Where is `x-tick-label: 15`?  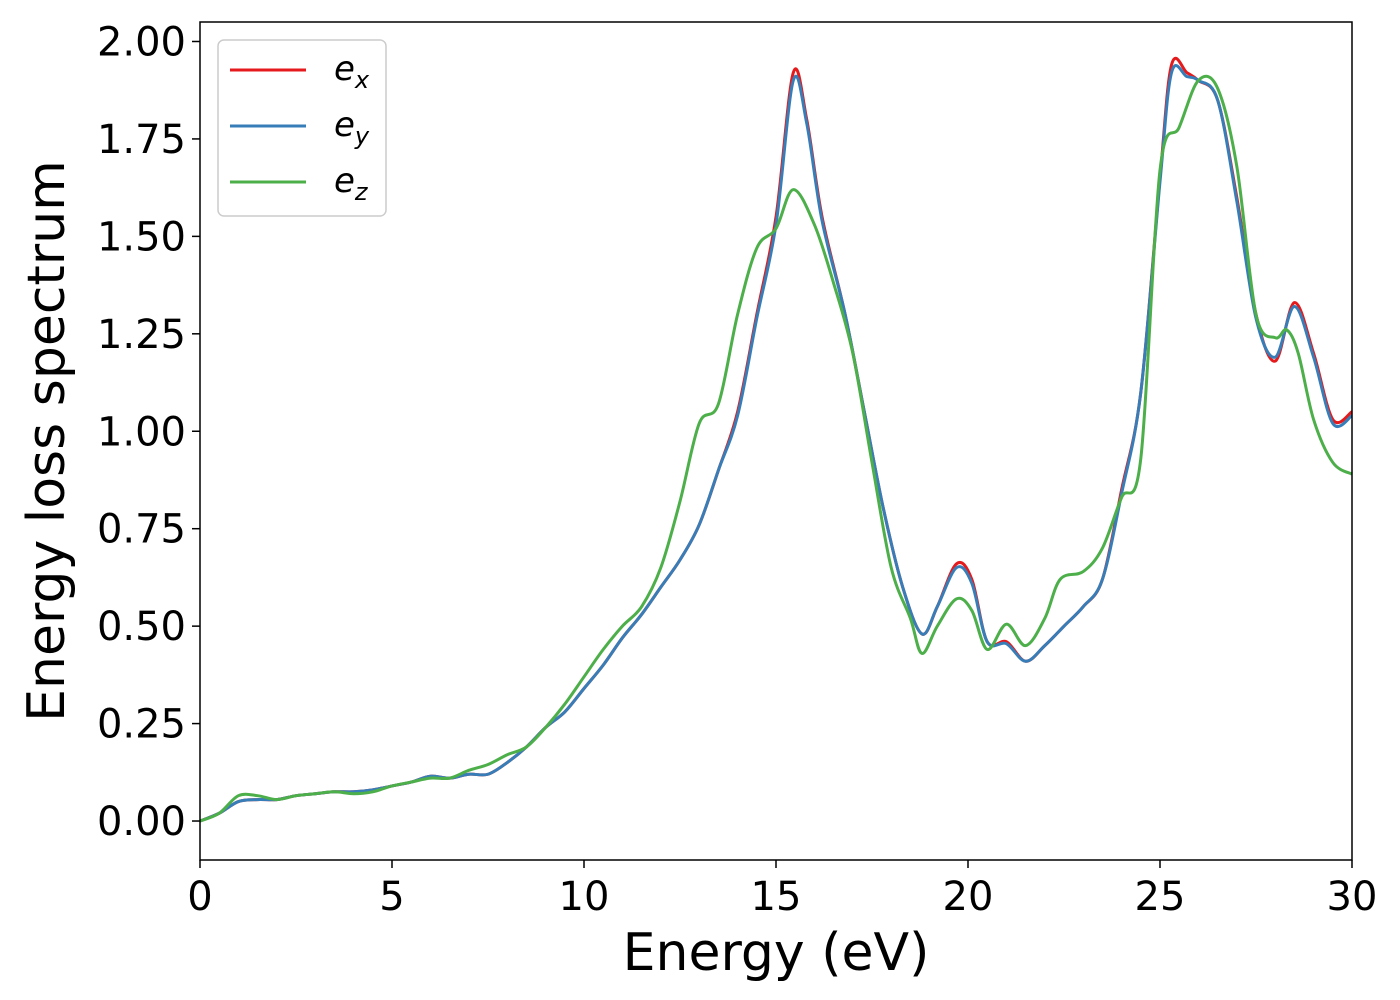
x-tick-label: 15 is located at coordinates (776, 897).